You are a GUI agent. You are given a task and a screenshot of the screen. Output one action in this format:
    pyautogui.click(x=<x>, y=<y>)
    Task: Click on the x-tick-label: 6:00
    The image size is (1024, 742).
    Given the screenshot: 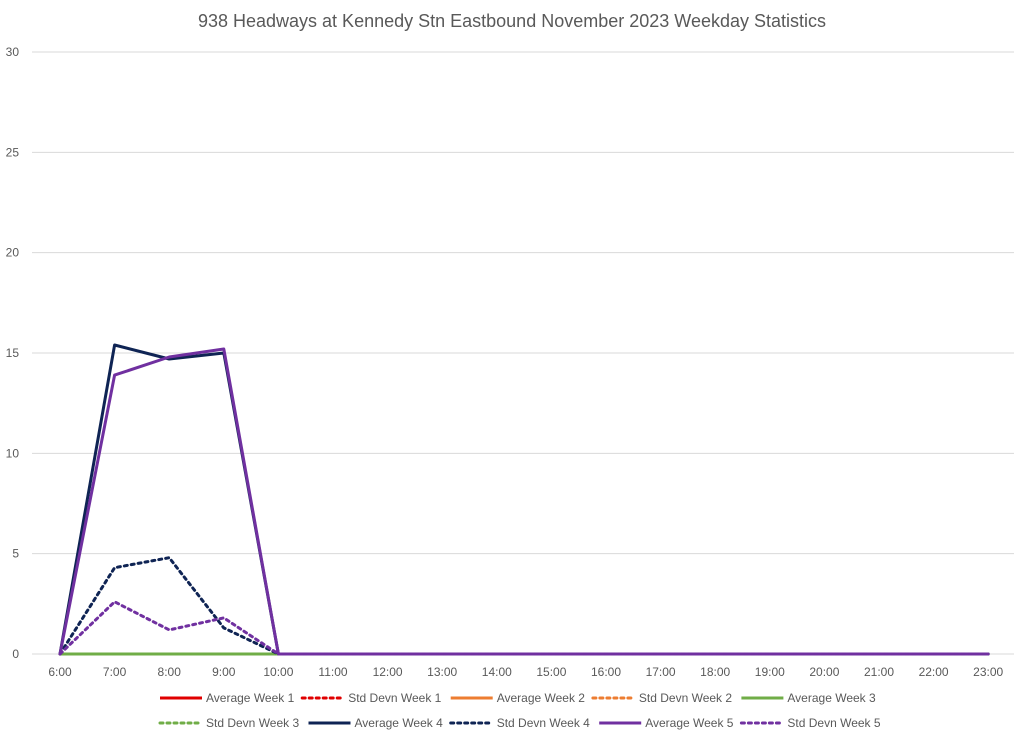 What is the action you would take?
    pyautogui.click(x=60, y=672)
    